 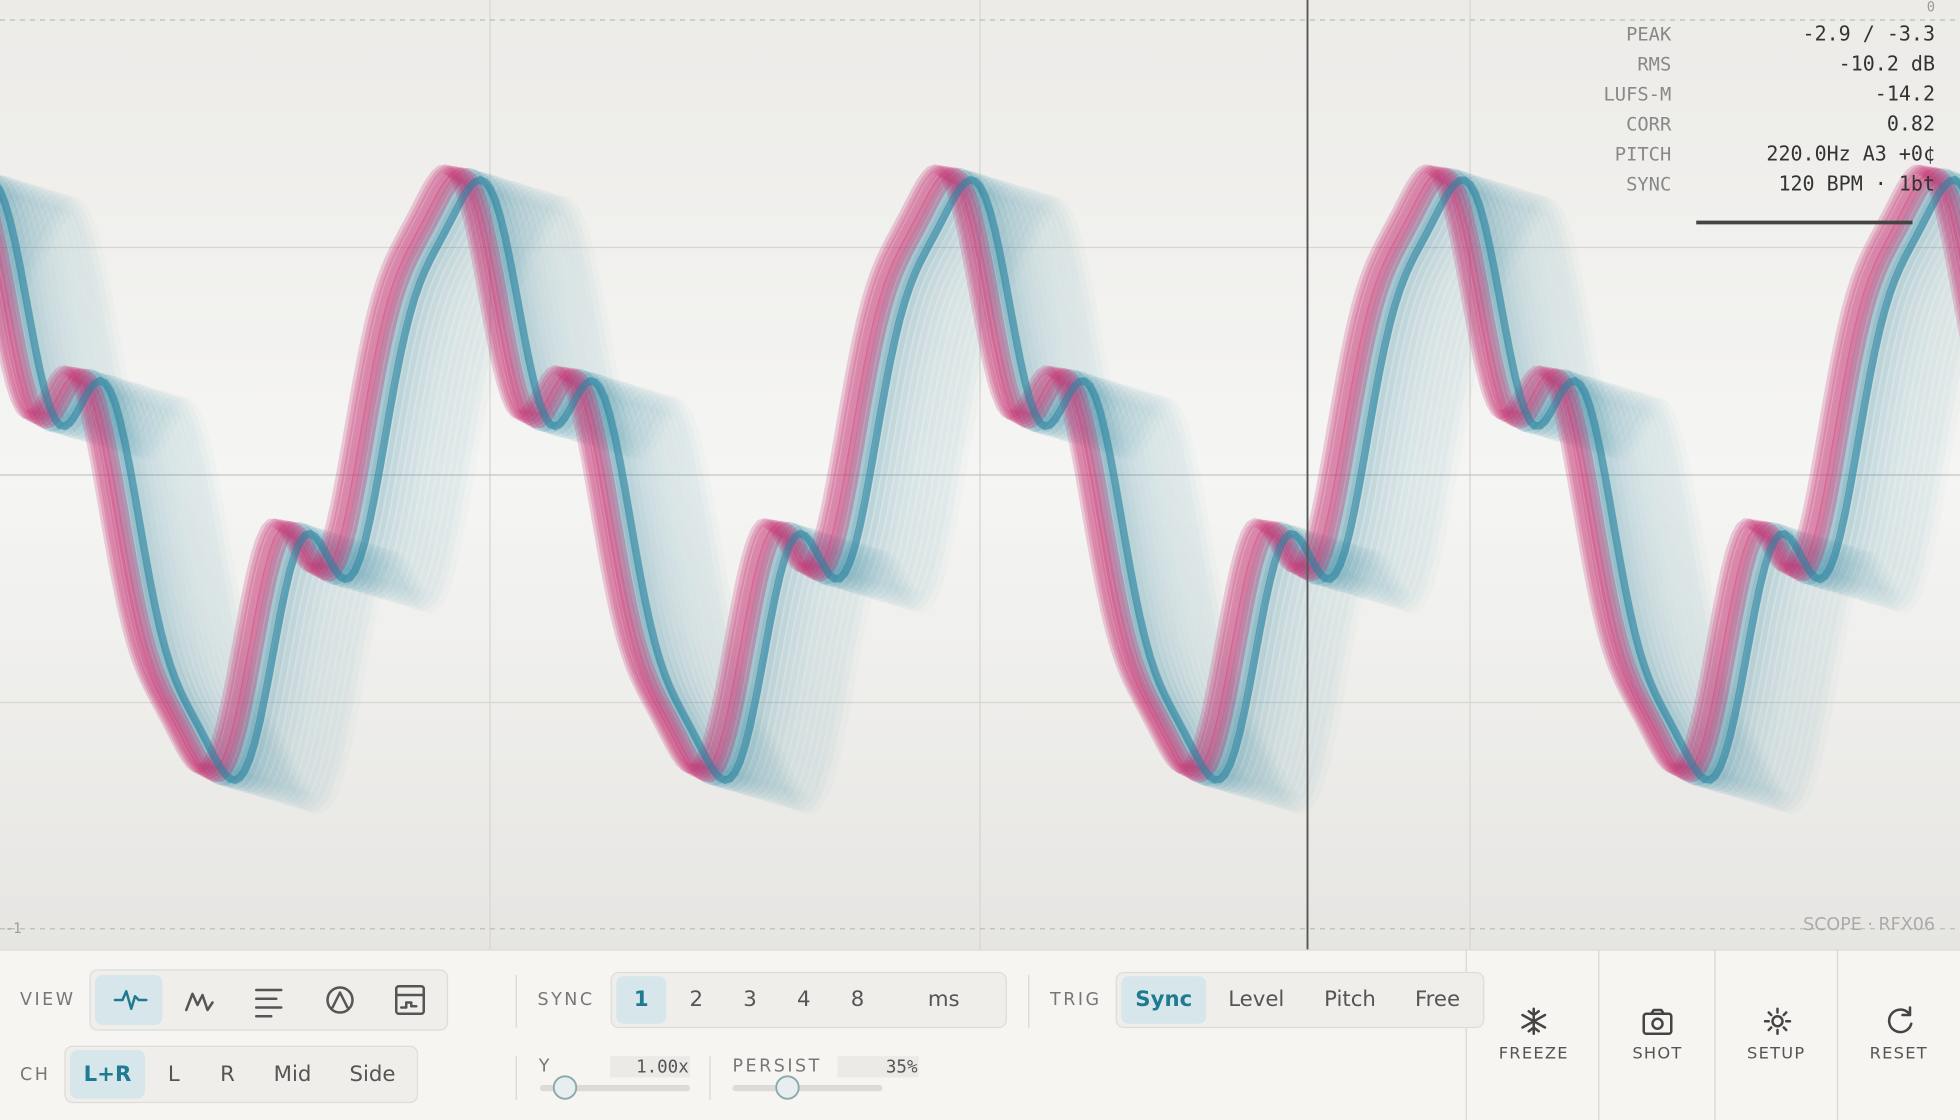 What do you see at coordinates (804, 999) in the screenshot?
I see `sync-option: 4` at bounding box center [804, 999].